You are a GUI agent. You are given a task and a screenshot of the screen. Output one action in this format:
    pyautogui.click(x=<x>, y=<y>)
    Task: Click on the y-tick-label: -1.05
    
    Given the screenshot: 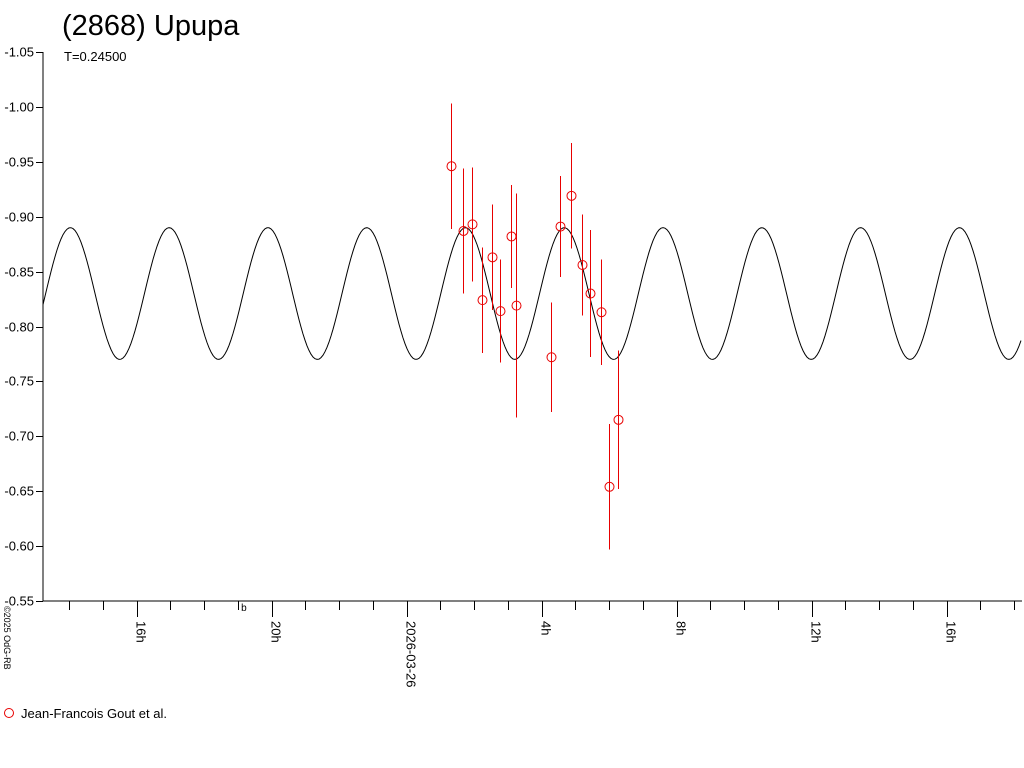 What is the action you would take?
    pyautogui.click(x=19, y=52)
    